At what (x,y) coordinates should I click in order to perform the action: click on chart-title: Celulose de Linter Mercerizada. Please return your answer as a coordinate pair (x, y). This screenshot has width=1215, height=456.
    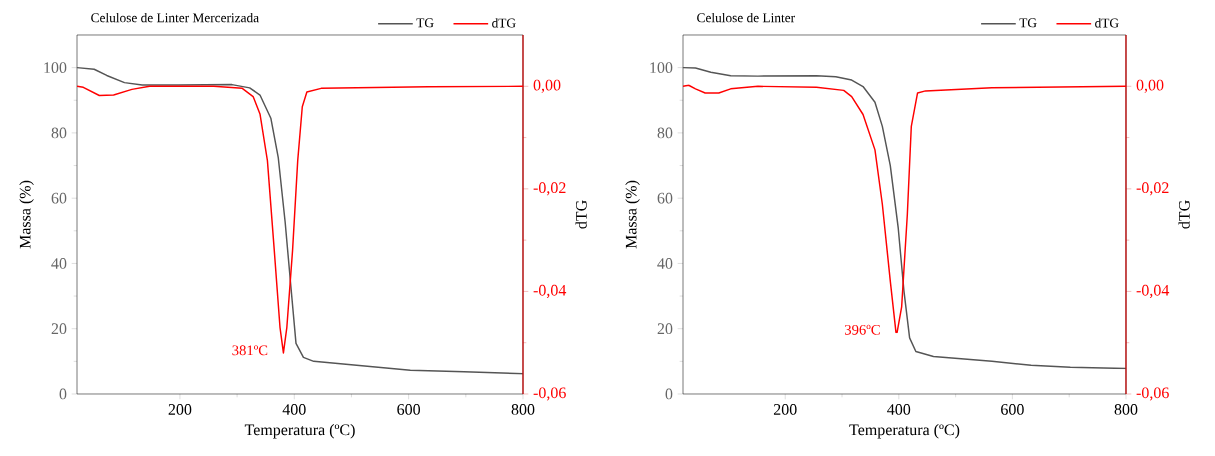
    Looking at the image, I should click on (175, 17).